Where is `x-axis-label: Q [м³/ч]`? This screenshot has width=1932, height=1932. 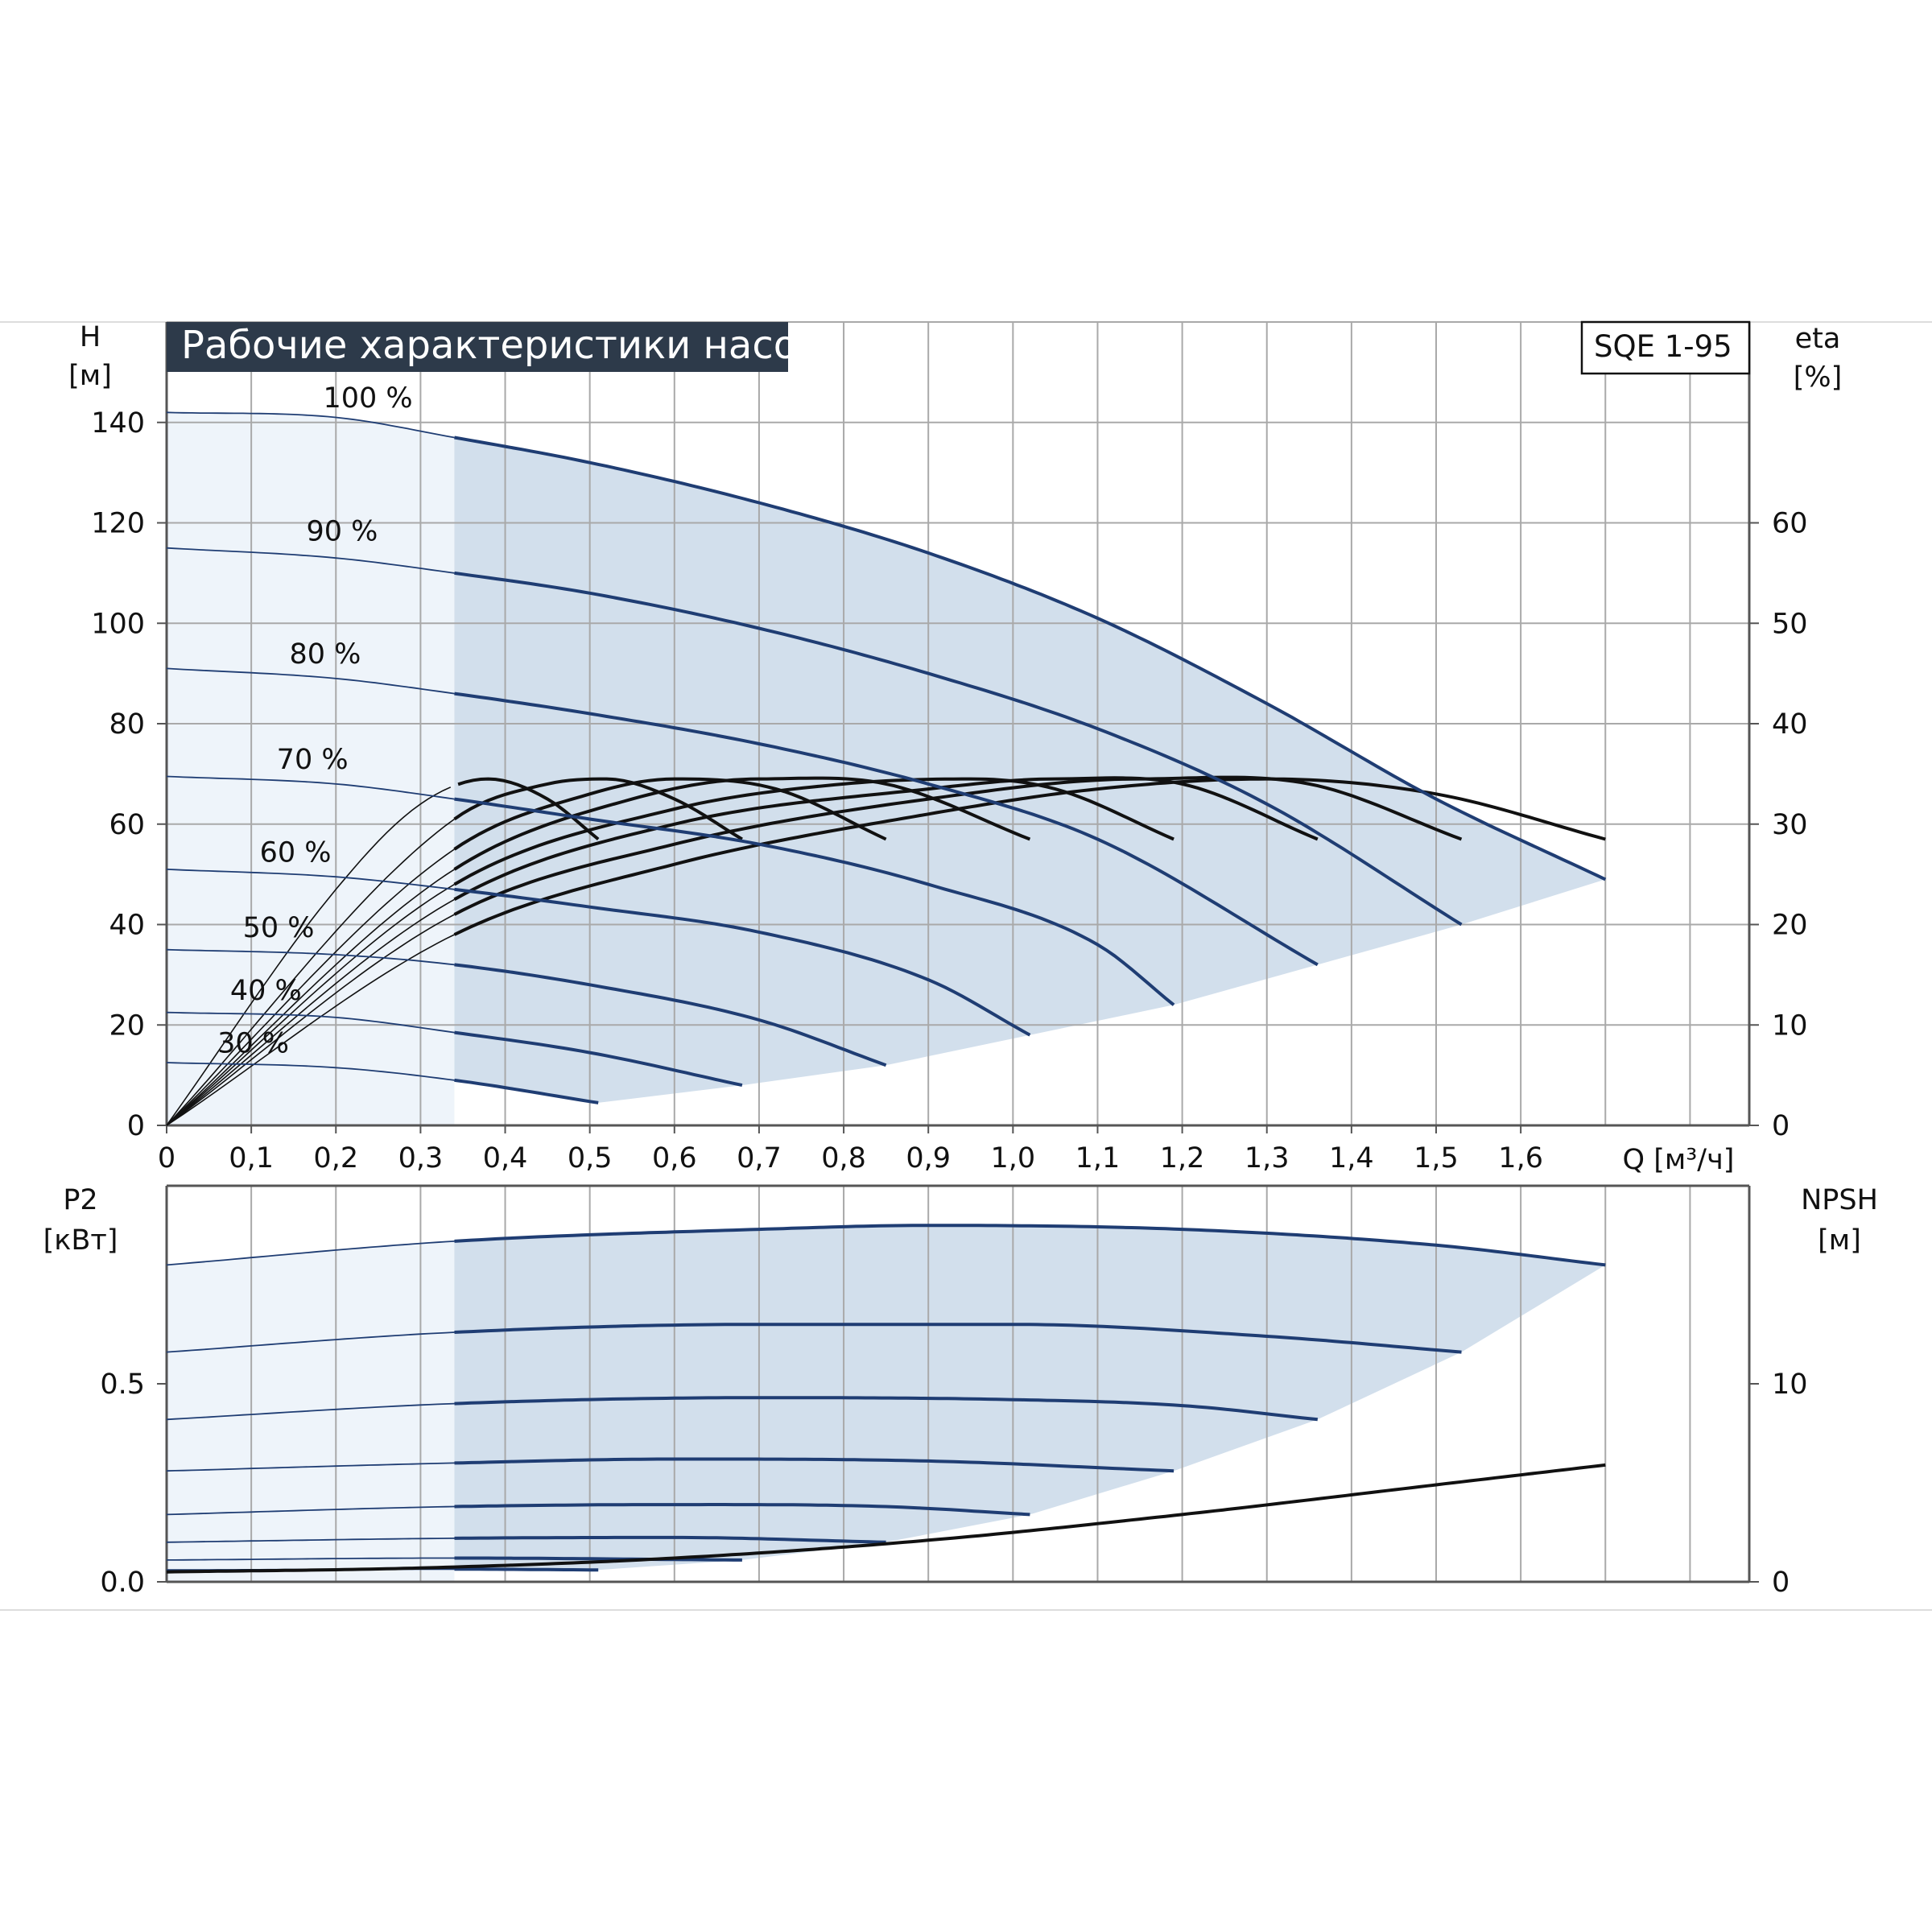
x-axis-label: Q [м³/ч] is located at coordinates (1679, 1160).